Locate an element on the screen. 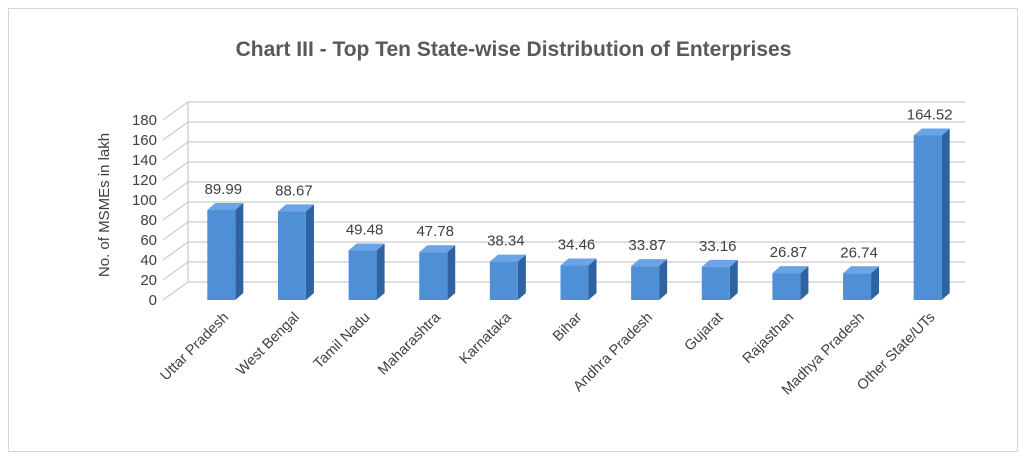  x-tick-label: Maharashtra is located at coordinates (410, 344).